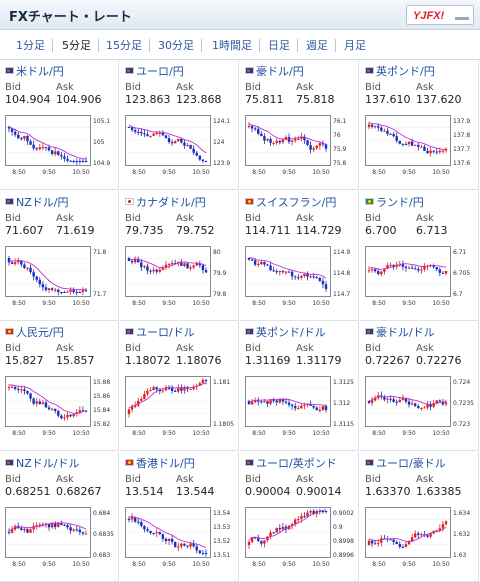 This screenshot has width=480, height=582. Describe the element at coordinates (299, 541) in the screenshot. I see `mini-chart: 0.9002 0.9 0.8998 0.8996 8:50 9:50 10:50` at that location.